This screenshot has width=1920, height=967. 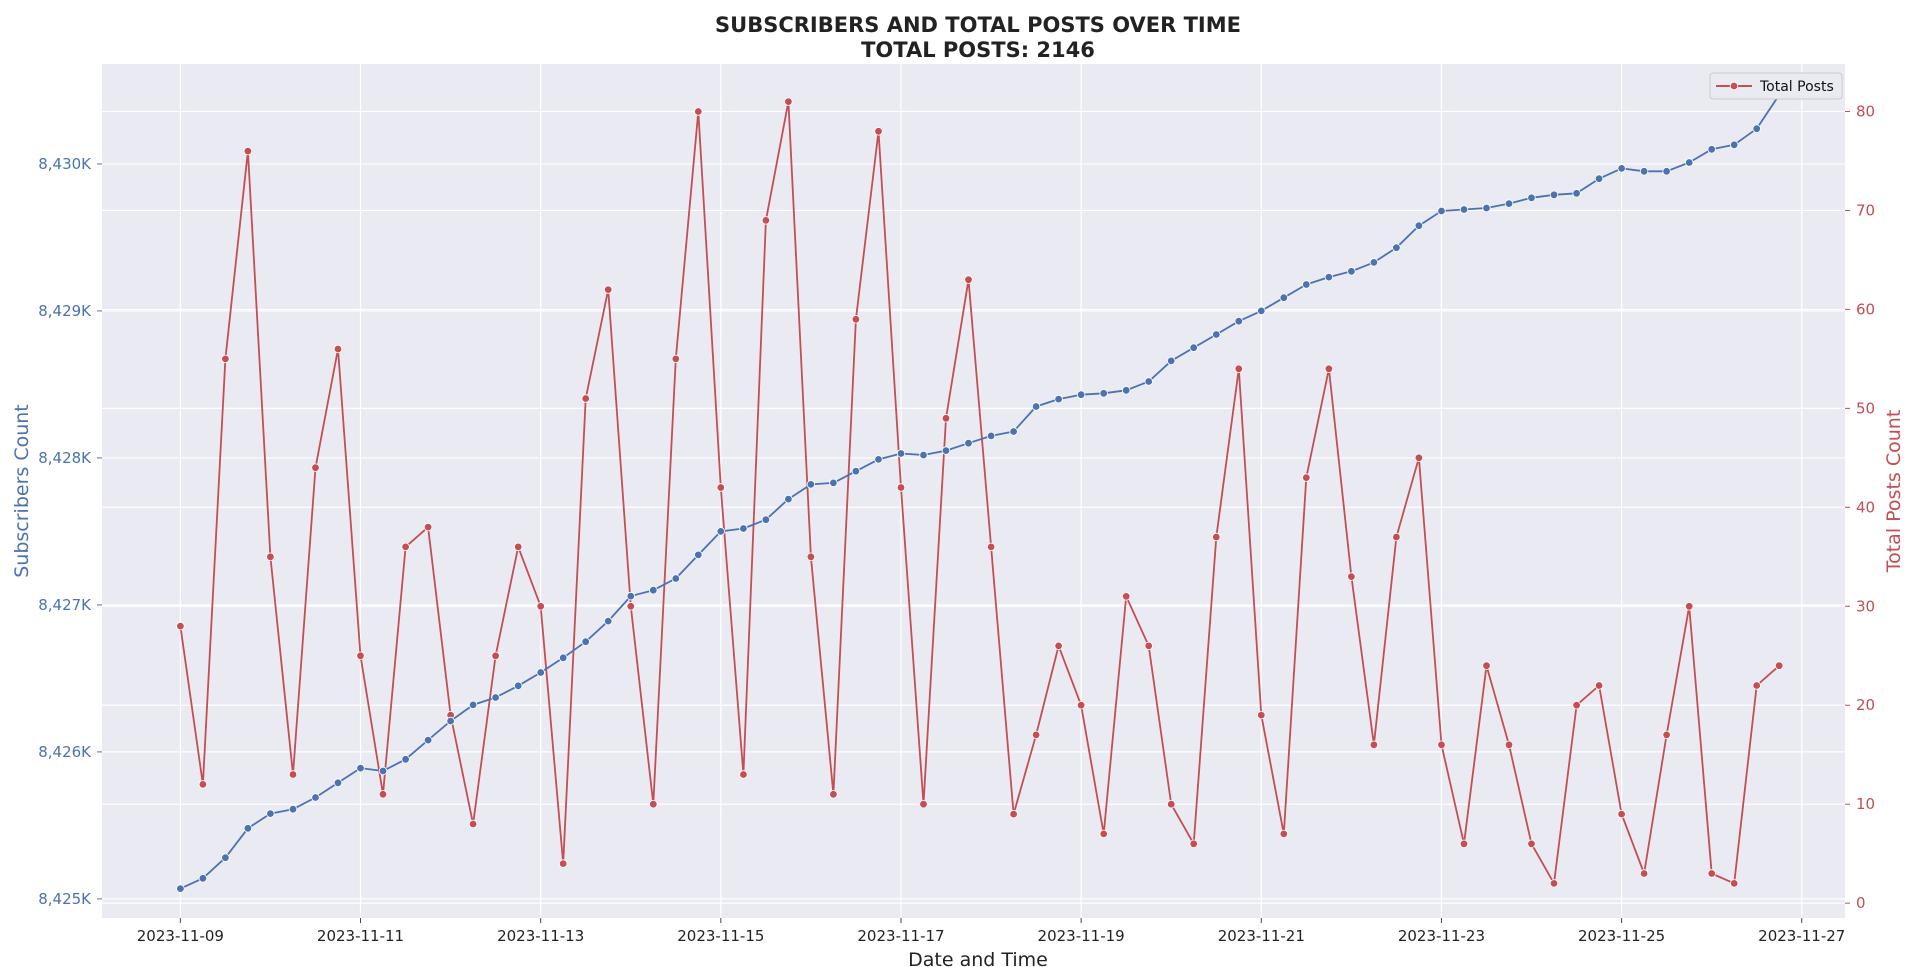 What do you see at coordinates (900, 936) in the screenshot?
I see `x-tick-label: 2023-11-17` at bounding box center [900, 936].